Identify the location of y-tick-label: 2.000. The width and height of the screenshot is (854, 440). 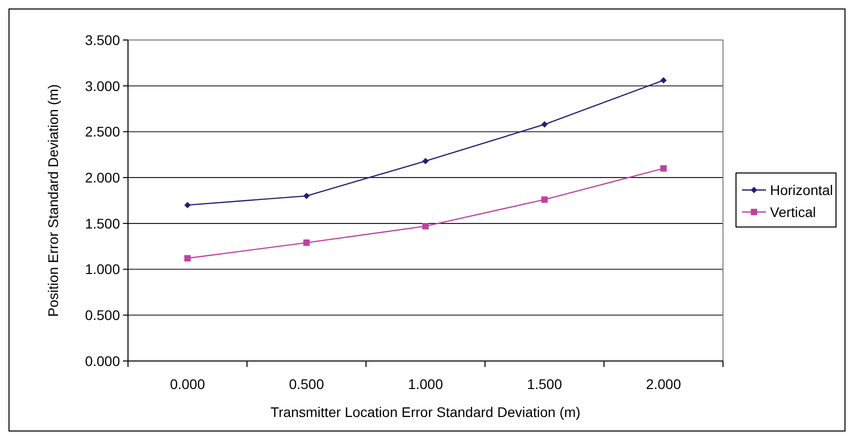
(102, 177).